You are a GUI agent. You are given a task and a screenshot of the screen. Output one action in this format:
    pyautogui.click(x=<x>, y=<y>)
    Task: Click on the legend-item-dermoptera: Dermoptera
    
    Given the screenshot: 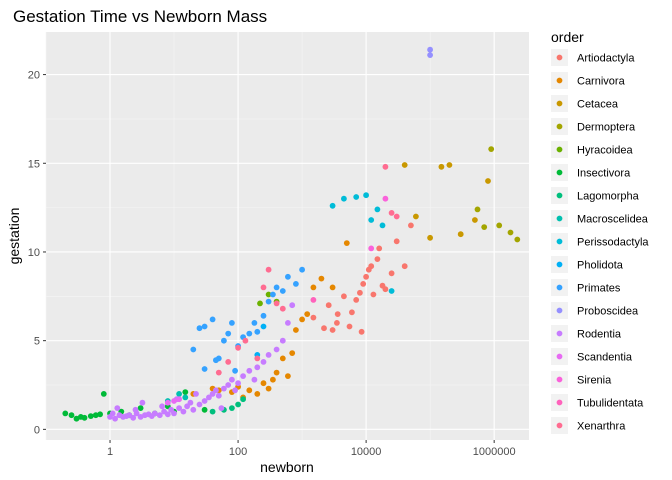 What is the action you would take?
    pyautogui.click(x=593, y=126)
    